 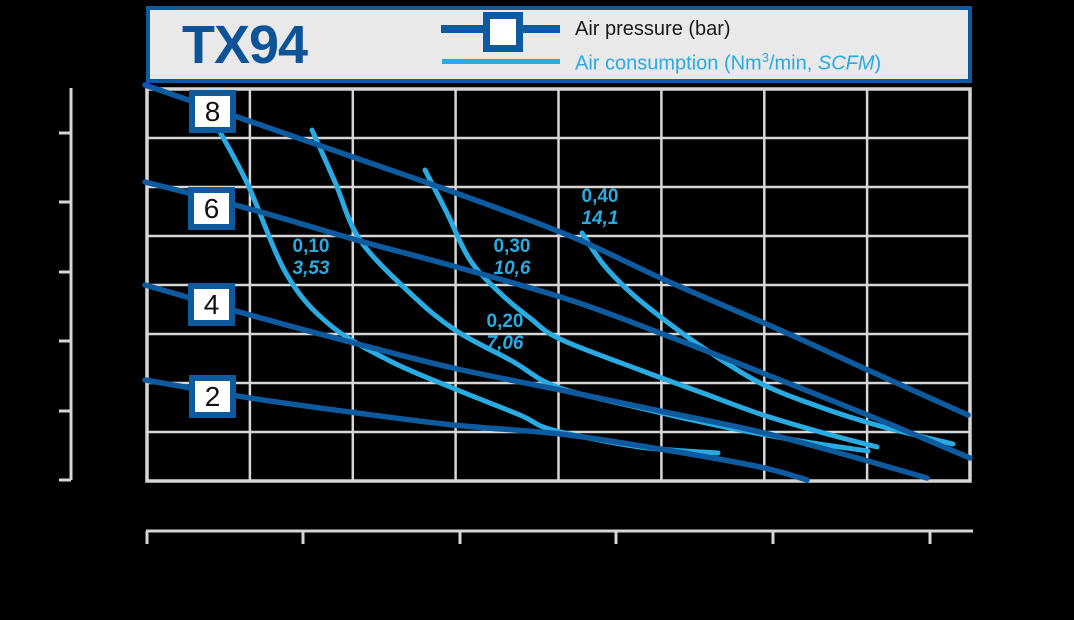 I want to click on left-axis, so click(x=66, y=285).